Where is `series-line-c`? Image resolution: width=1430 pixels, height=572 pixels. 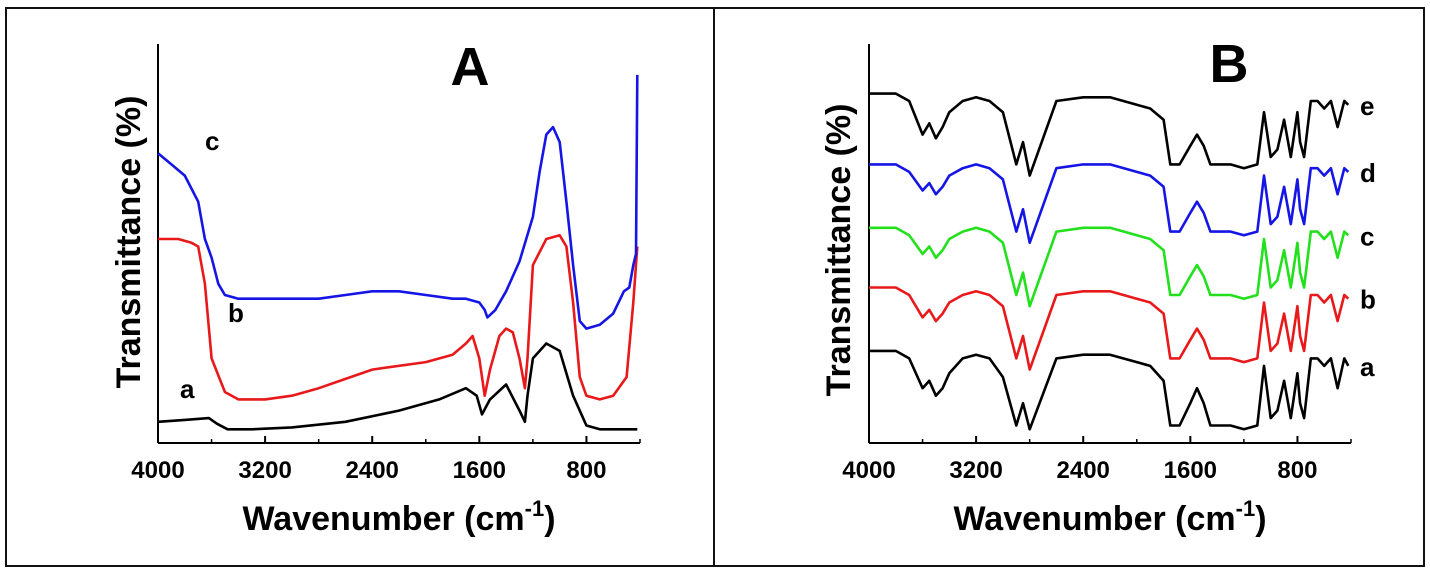
series-line-c is located at coordinates (1109, 267).